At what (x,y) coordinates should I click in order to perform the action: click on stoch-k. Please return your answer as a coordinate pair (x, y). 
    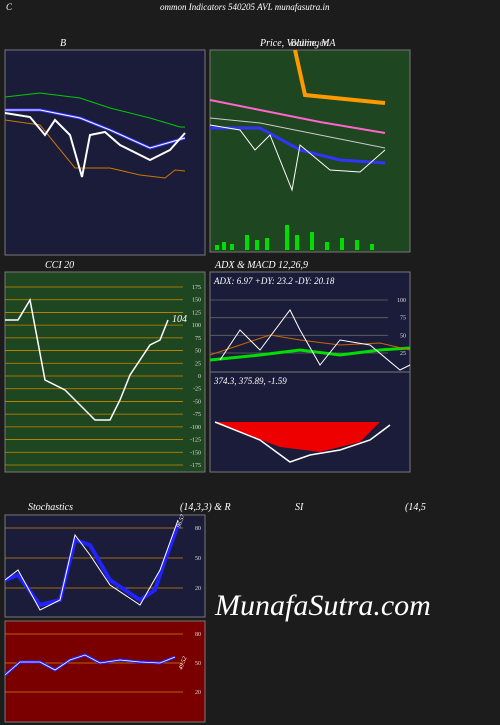
    Looking at the image, I should click on (91, 565).